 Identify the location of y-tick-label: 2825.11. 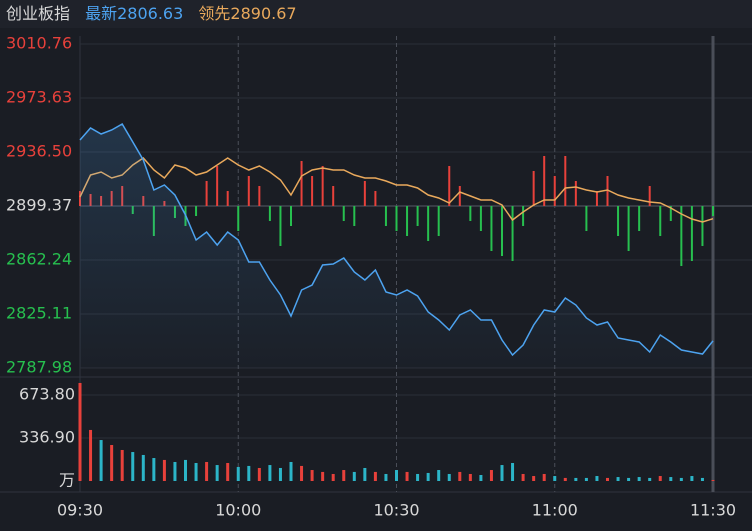
(39, 313).